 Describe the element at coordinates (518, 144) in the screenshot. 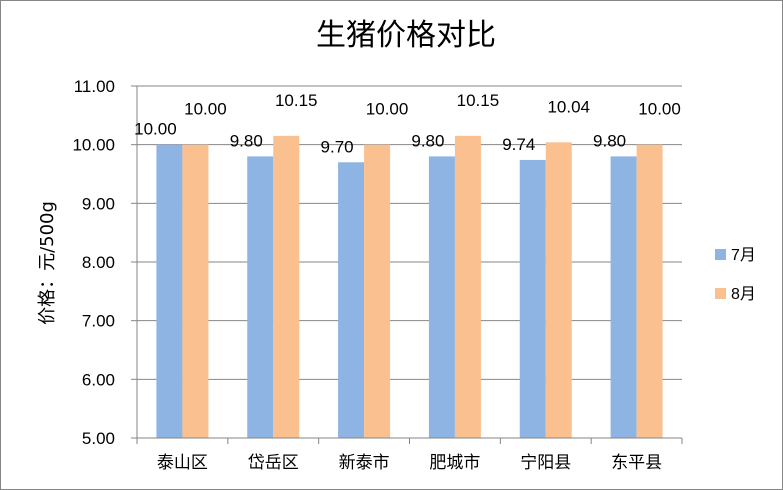

I see `data-label-0-4: 9.74` at that location.